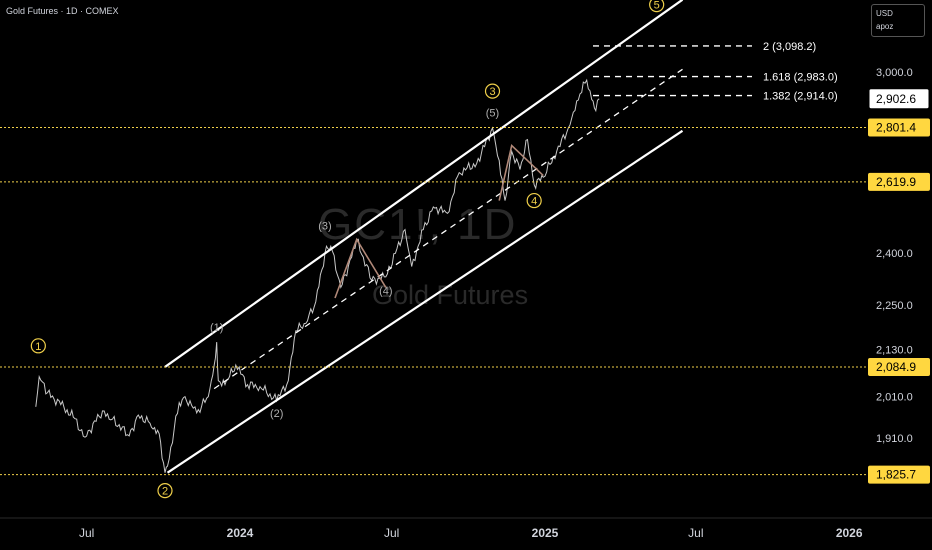  Describe the element at coordinates (894, 439) in the screenshot. I see `y-tick-label-6: 1,910.0` at that location.